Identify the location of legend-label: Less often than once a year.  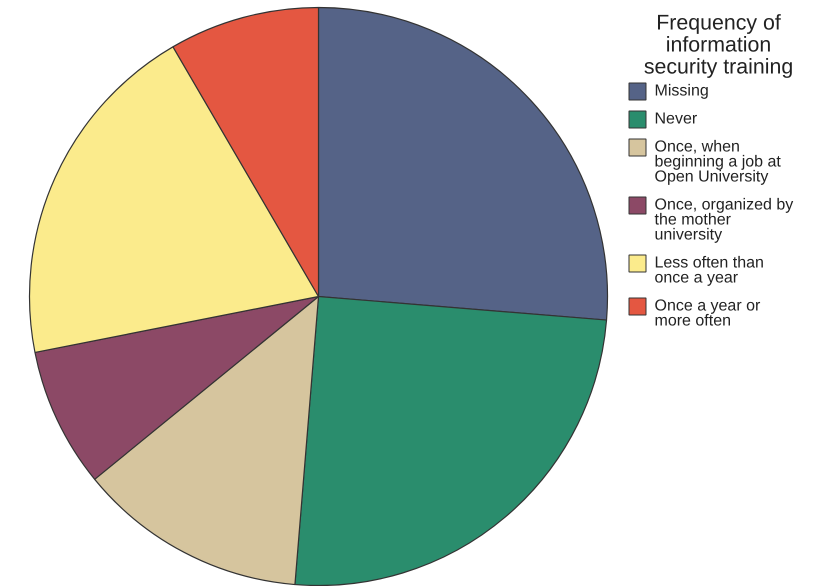
(709, 270).